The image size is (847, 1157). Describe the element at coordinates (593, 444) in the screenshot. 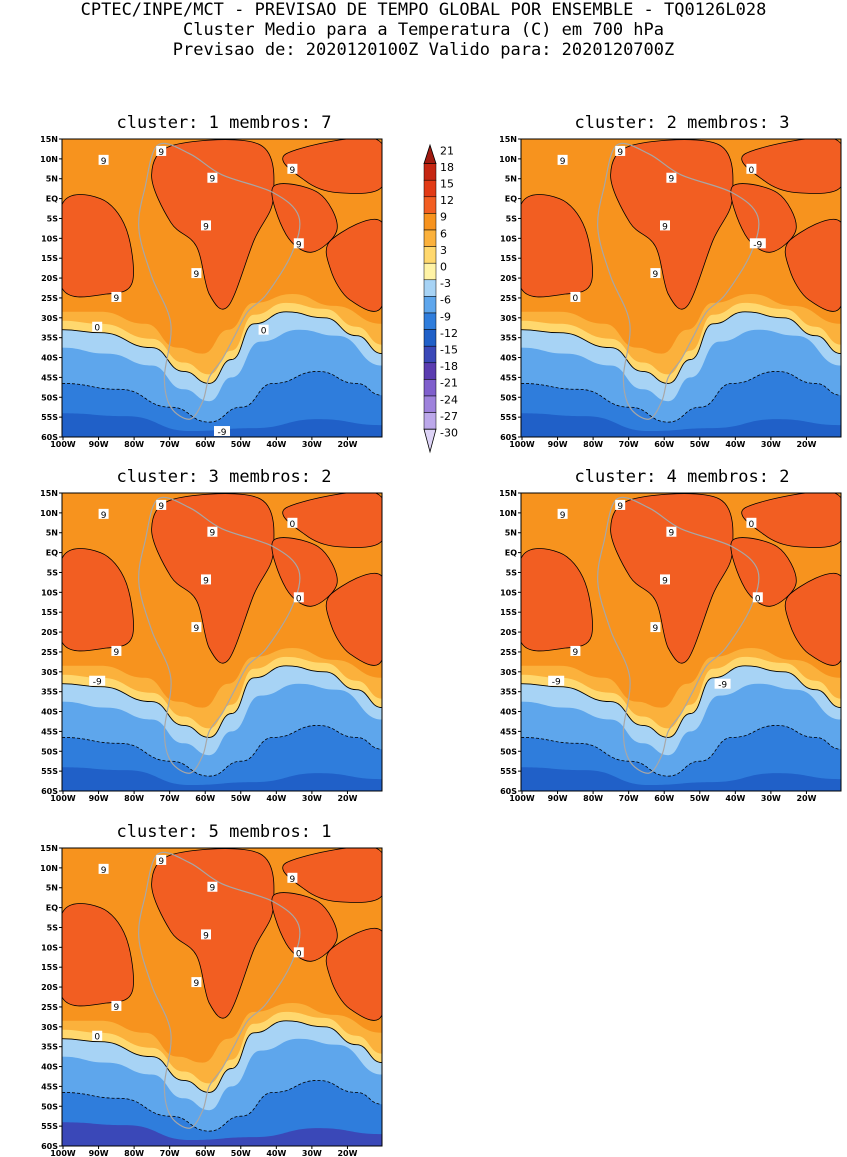

I see `lon-label: 80W` at that location.